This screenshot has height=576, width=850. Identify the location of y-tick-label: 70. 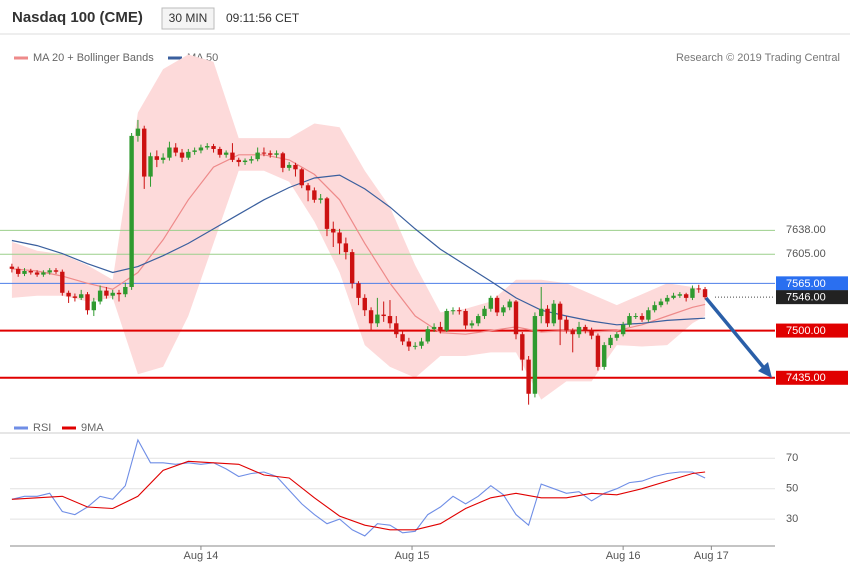
(792, 458).